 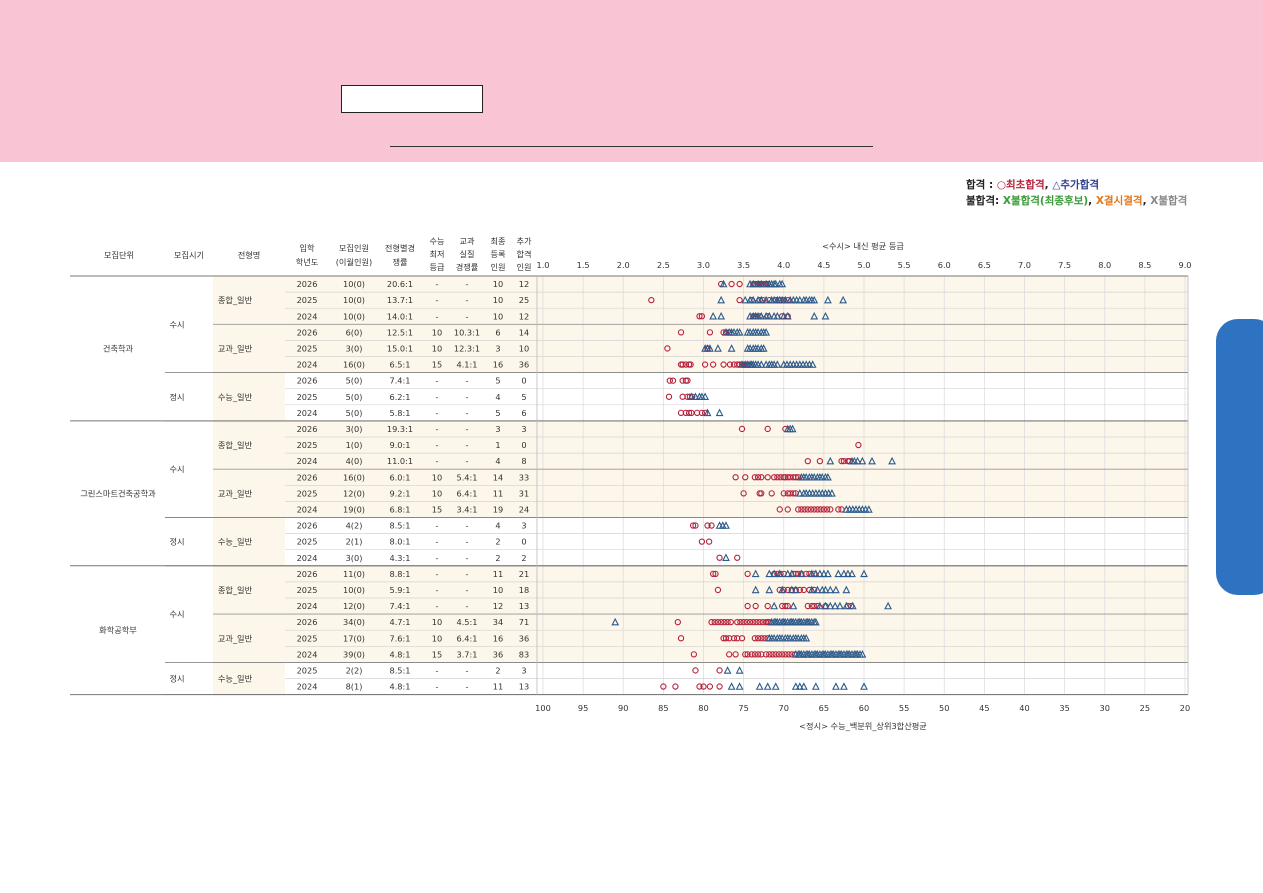 I want to click on header-period: 모집시기, so click(x=189, y=255).